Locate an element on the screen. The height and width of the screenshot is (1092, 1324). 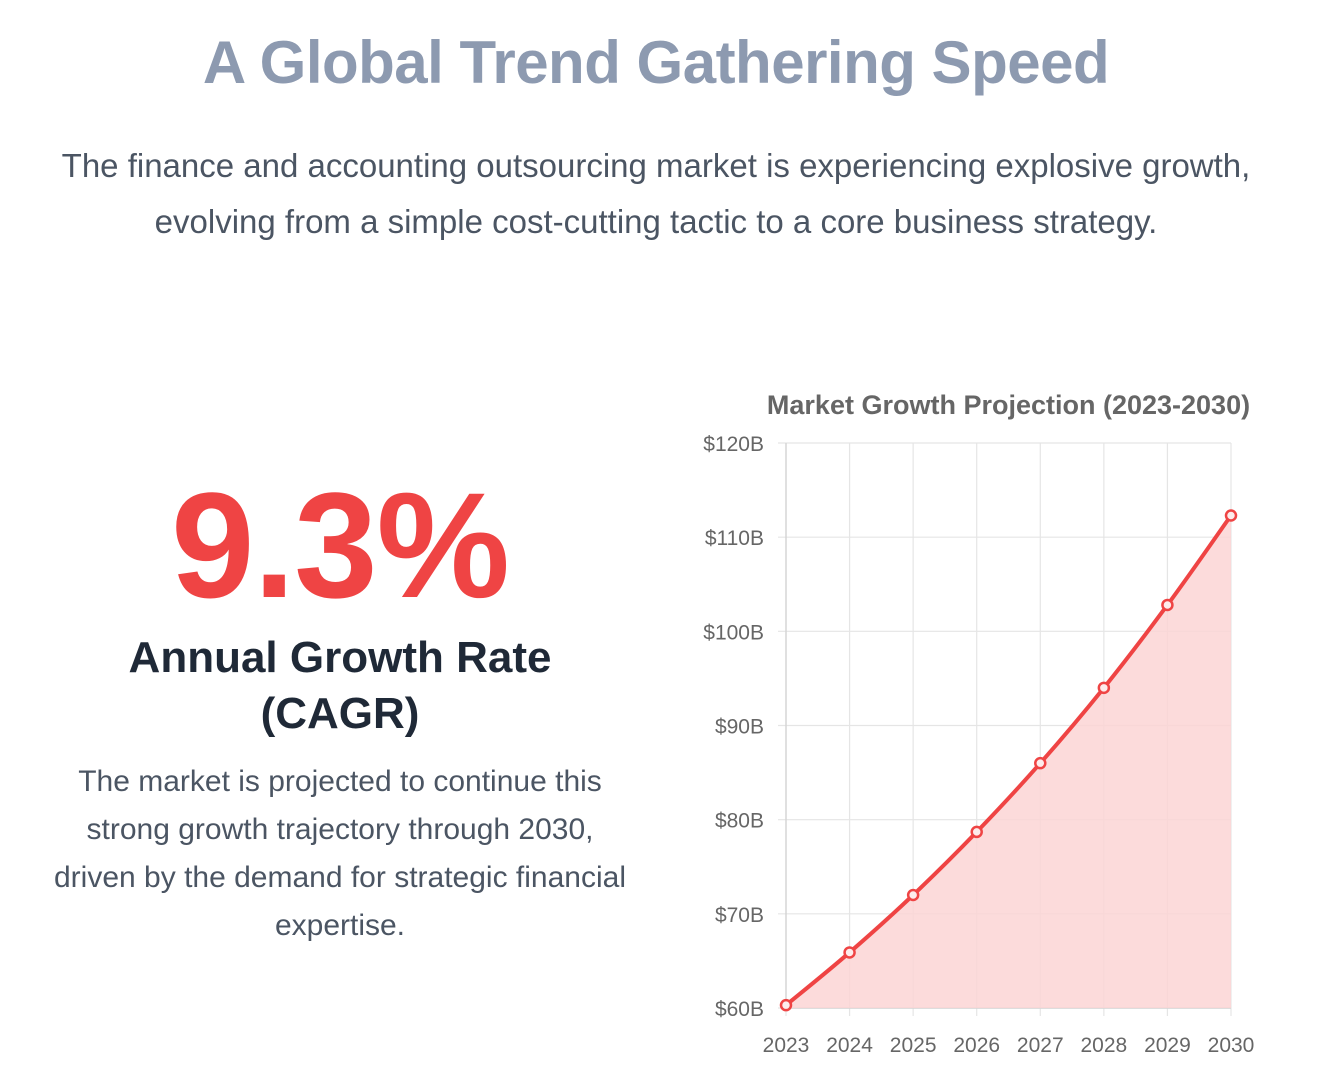
x-tick-label: 2029 is located at coordinates (1167, 1045).